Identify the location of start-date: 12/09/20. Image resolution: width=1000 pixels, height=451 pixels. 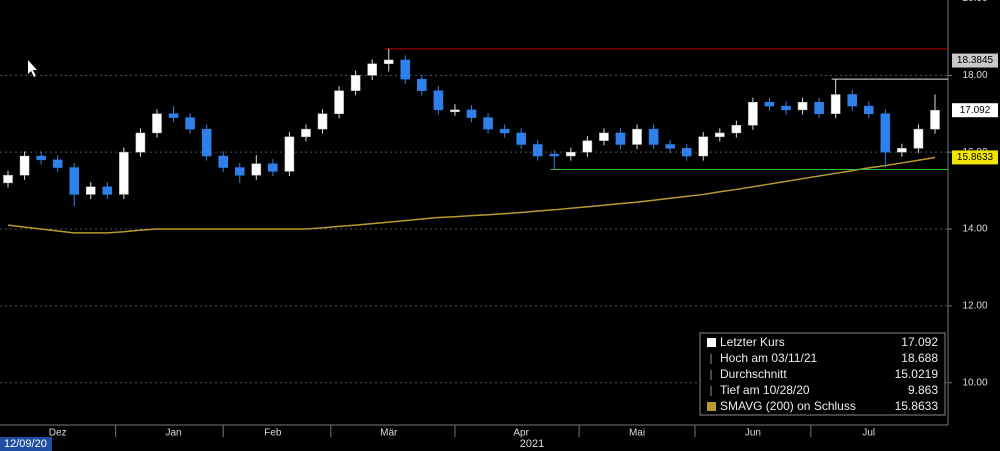
(25, 444).